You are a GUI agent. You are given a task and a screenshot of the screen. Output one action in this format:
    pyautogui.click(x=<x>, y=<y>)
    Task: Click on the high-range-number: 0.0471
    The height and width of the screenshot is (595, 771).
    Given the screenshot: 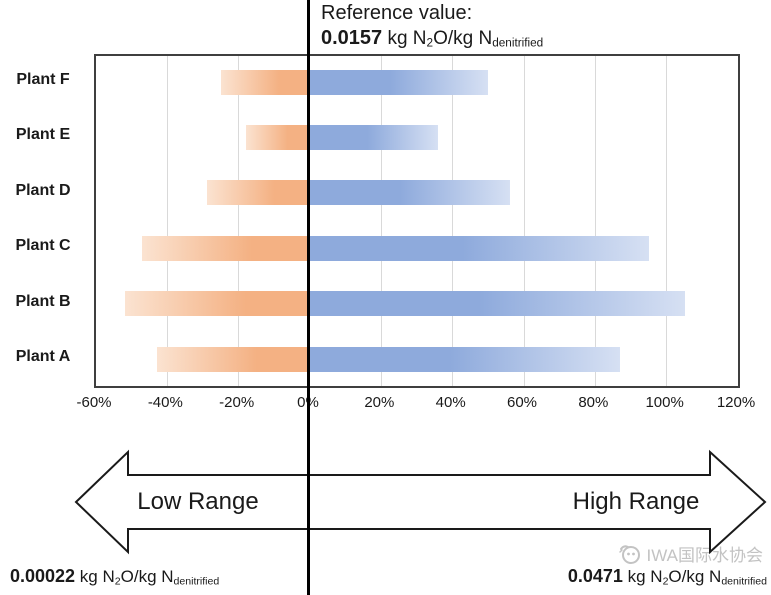 What is the action you would take?
    pyautogui.click(x=595, y=576)
    